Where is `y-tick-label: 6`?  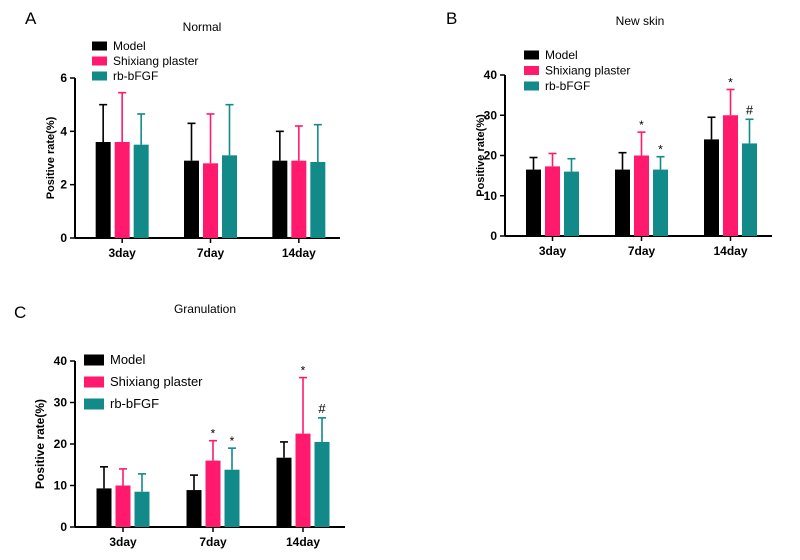 y-tick-label: 6 is located at coordinates (63, 78).